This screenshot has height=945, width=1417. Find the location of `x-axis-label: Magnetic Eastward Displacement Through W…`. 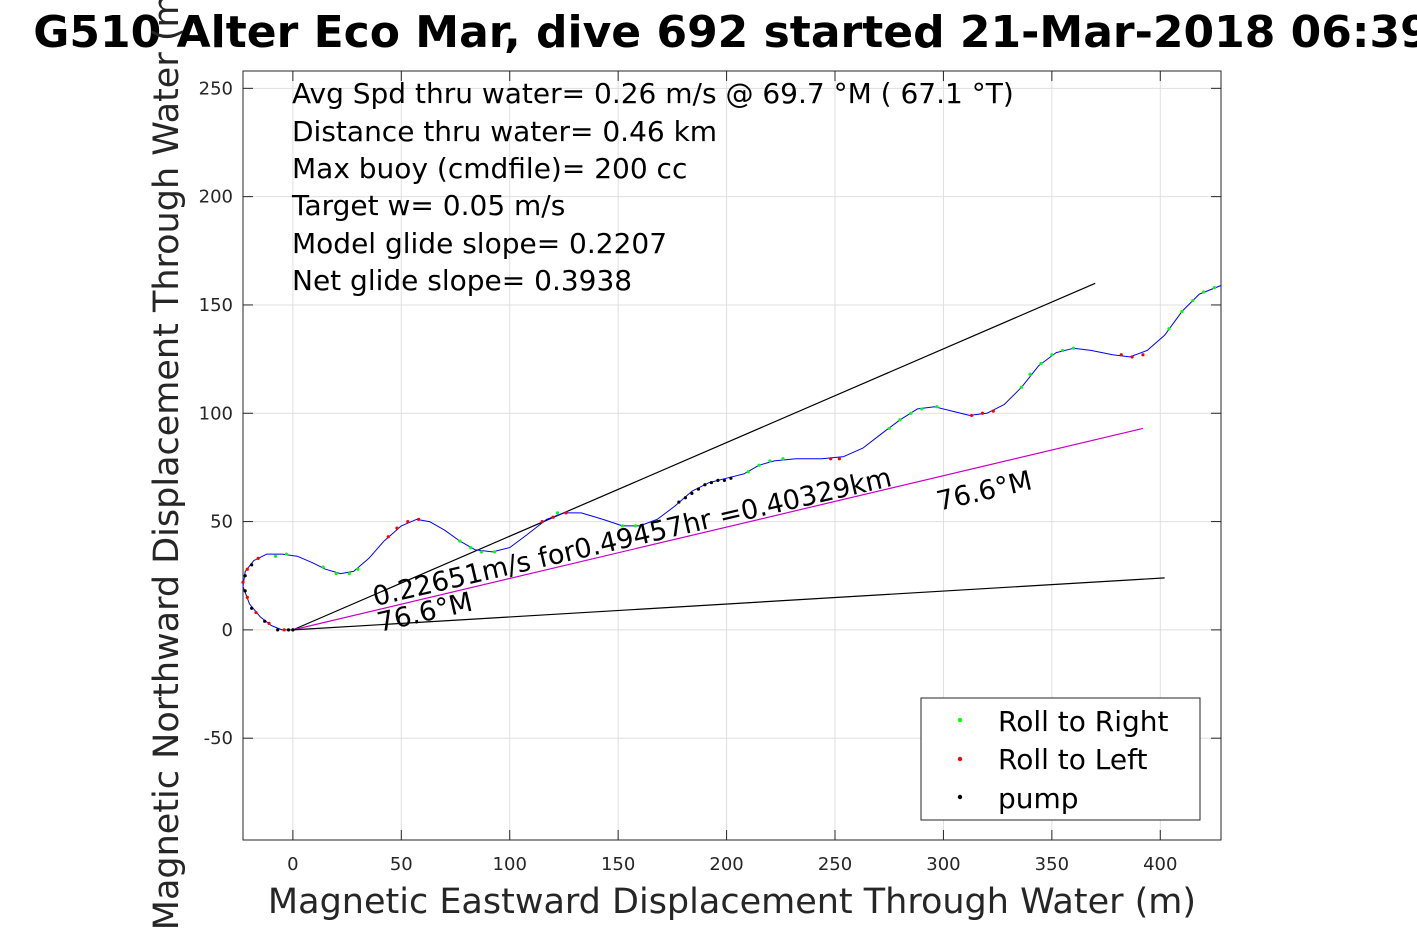

x-axis-label: Magnetic Eastward Displacement Through W… is located at coordinates (732, 902).